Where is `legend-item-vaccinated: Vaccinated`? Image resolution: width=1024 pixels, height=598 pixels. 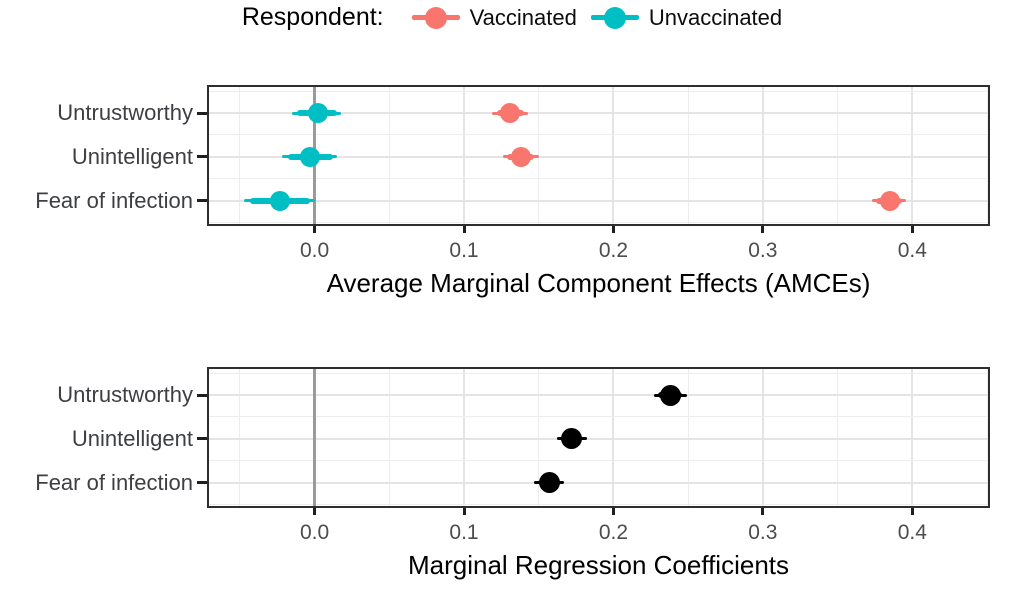 legend-item-vaccinated: Vaccinated is located at coordinates (494, 18).